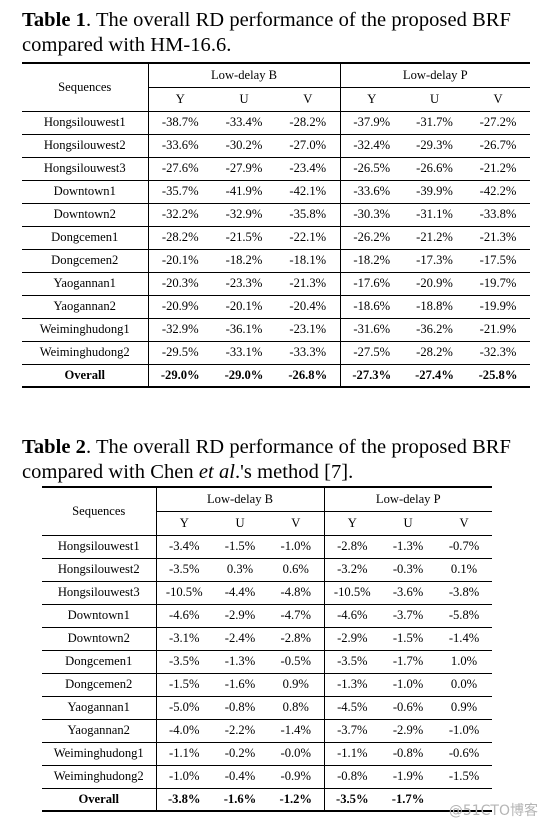  Describe the element at coordinates (498, 145) in the screenshot. I see `cell-value: -26.7%` at that location.